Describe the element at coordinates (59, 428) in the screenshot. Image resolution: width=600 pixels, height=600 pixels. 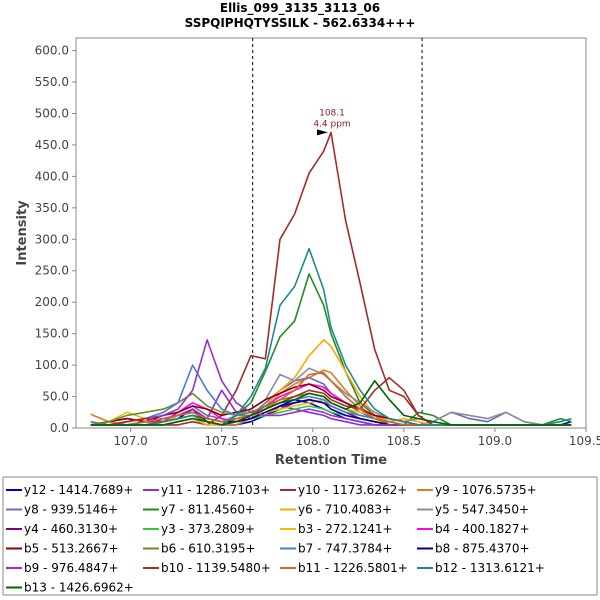
I see `y-tick-label: 0.0` at that location.